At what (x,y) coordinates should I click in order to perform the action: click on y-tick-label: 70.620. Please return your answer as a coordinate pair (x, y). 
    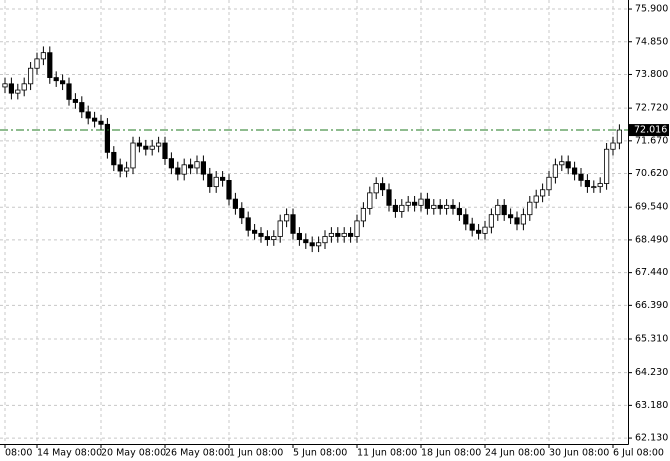
    Looking at the image, I should click on (651, 173).